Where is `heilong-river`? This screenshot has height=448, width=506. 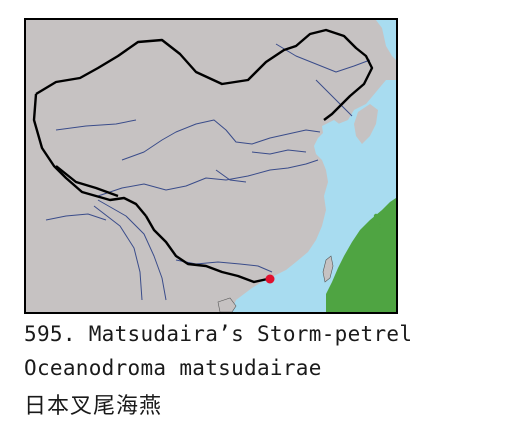
heilong-river is located at coordinates (323, 58).